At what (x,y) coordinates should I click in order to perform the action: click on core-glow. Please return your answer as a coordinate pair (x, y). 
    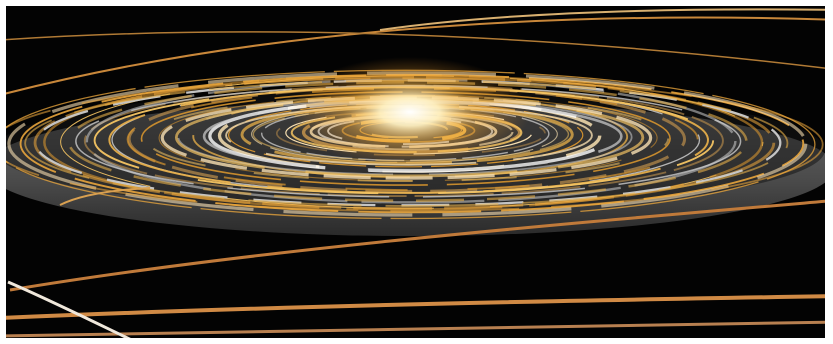
    Looking at the image, I should click on (410, 112).